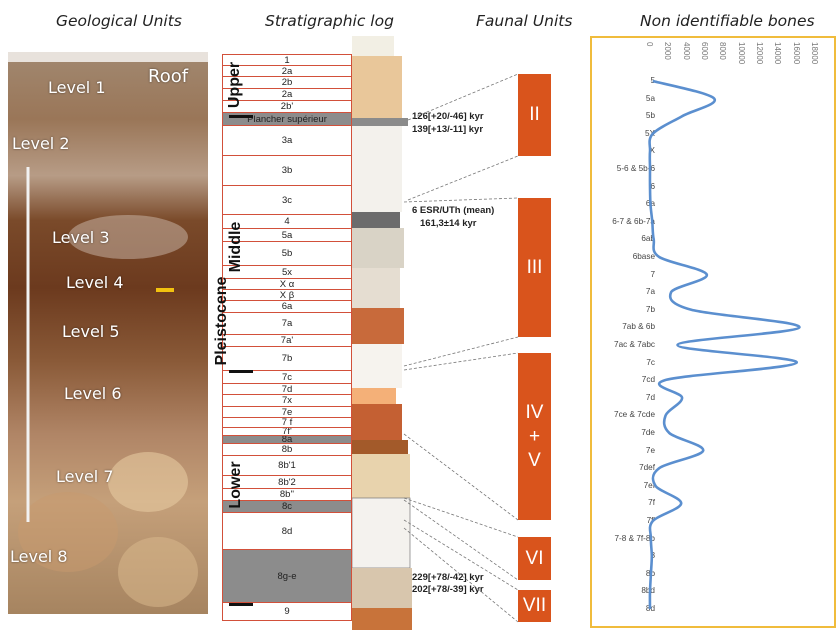 Image resolution: width=839 pixels, height=631 pixels. What do you see at coordinates (39, 556) in the screenshot?
I see `photo-label-level-8: Level 8` at bounding box center [39, 556].